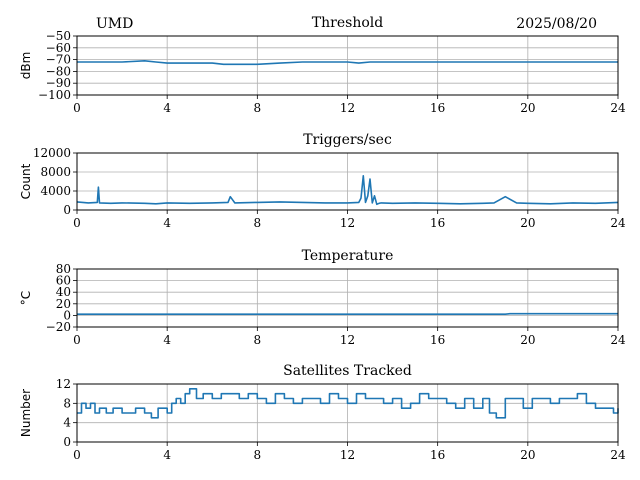 The width and height of the screenshot is (640, 480). I want to click on y-tick-label: −90, so click(58, 83).